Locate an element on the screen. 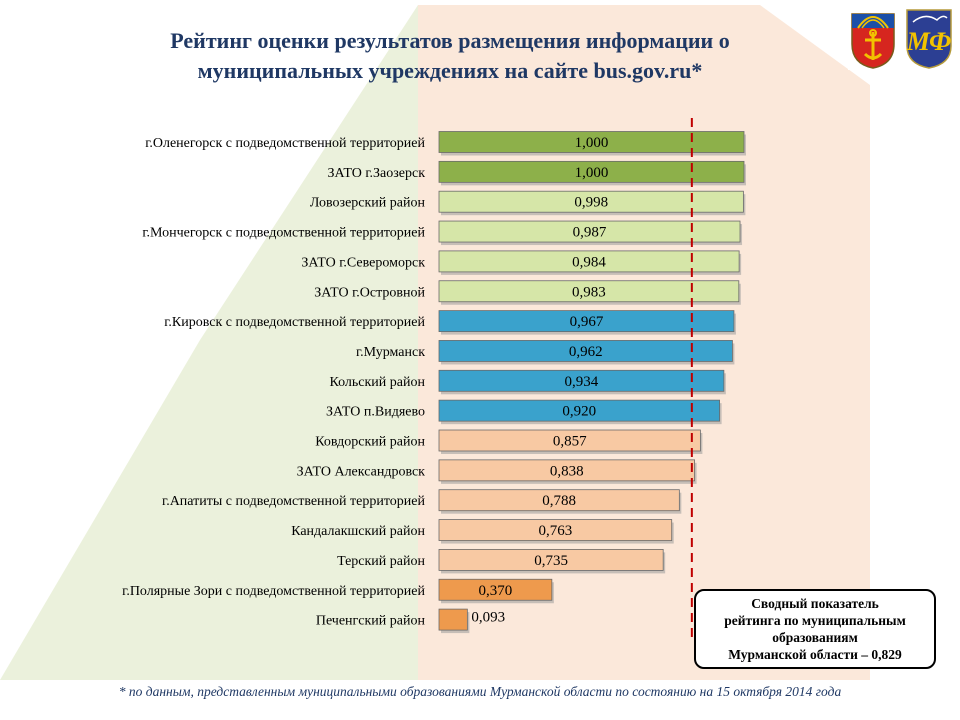 This screenshot has height=720, width=960. data-label: 0,763 is located at coordinates (555, 531).